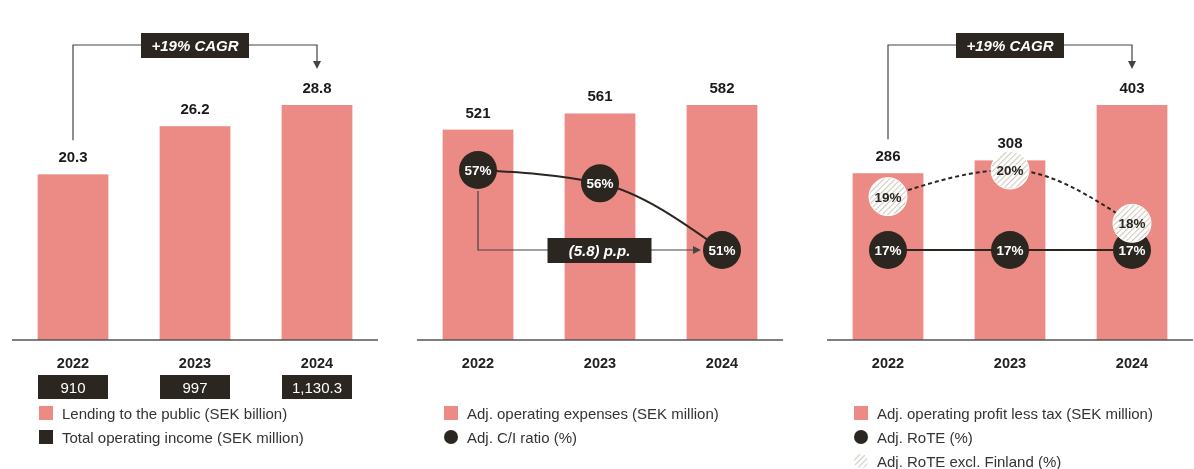 Image resolution: width=1194 pixels, height=469 pixels. I want to click on text: 997, so click(195, 387).